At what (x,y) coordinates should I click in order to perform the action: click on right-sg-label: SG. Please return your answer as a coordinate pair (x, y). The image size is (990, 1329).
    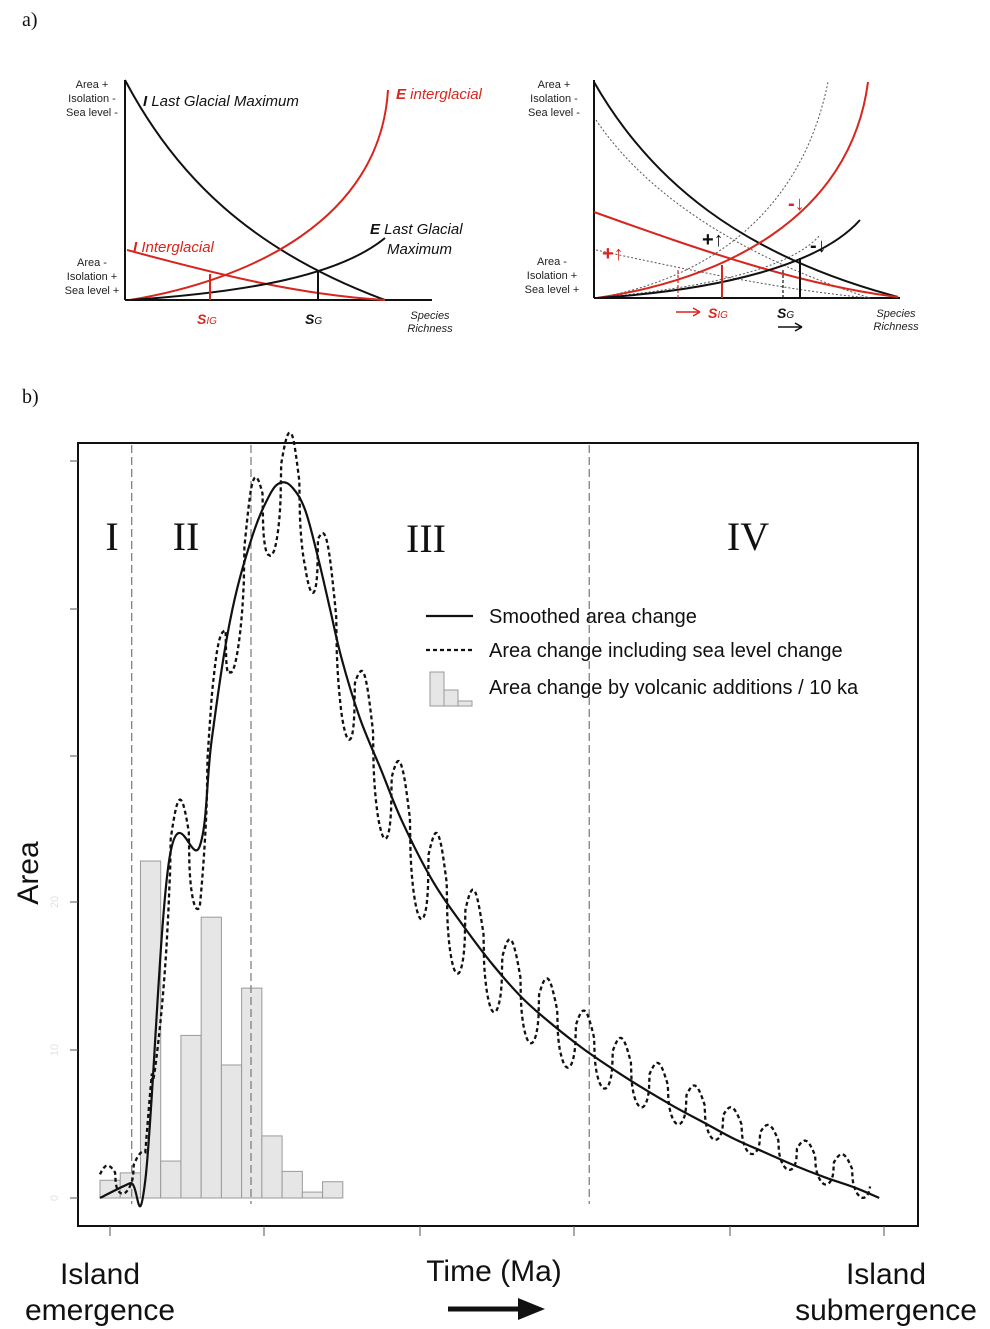
    Looking at the image, I should click on (785, 313).